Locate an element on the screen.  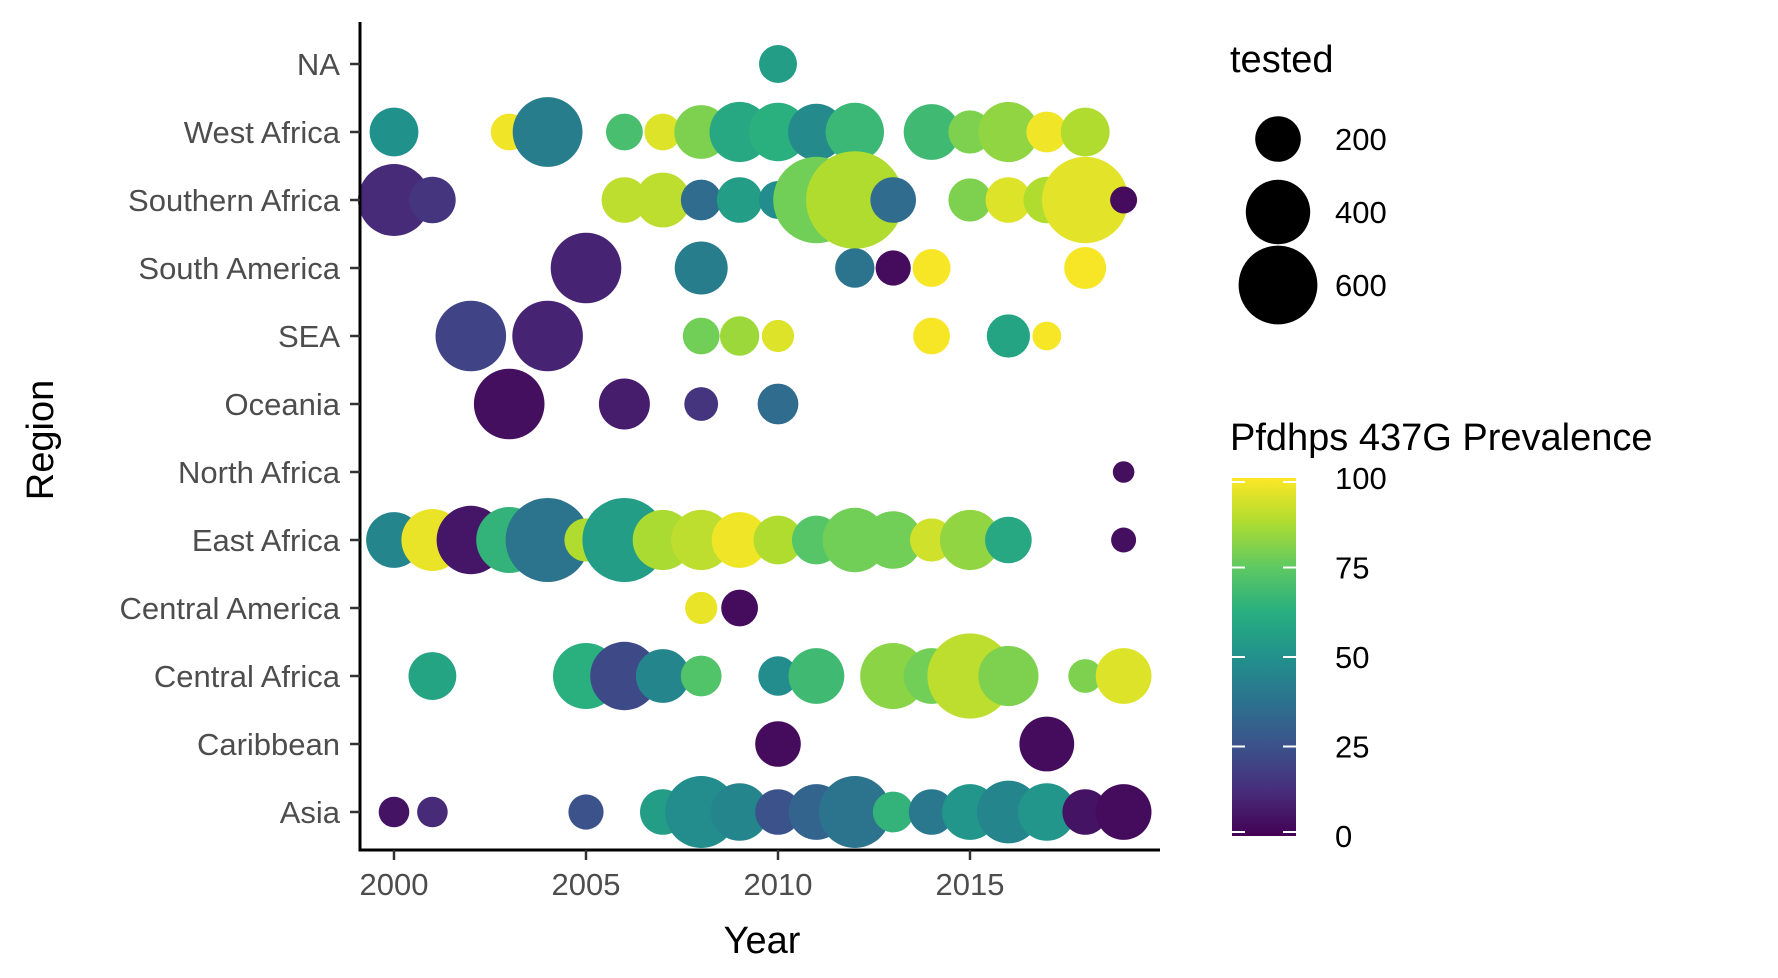
size-legend-label: 600 is located at coordinates (1361, 285).